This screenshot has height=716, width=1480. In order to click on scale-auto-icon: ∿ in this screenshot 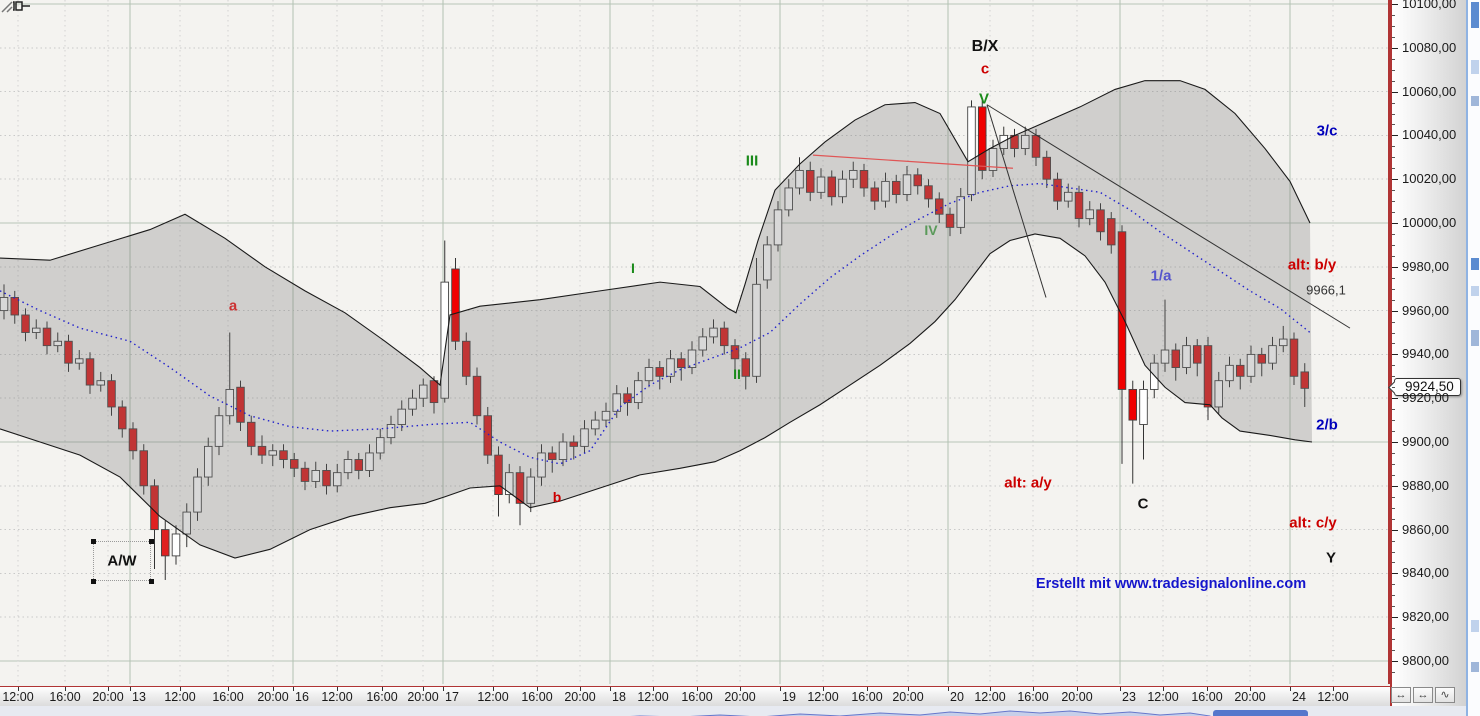, I will do `click(1445, 695)`.